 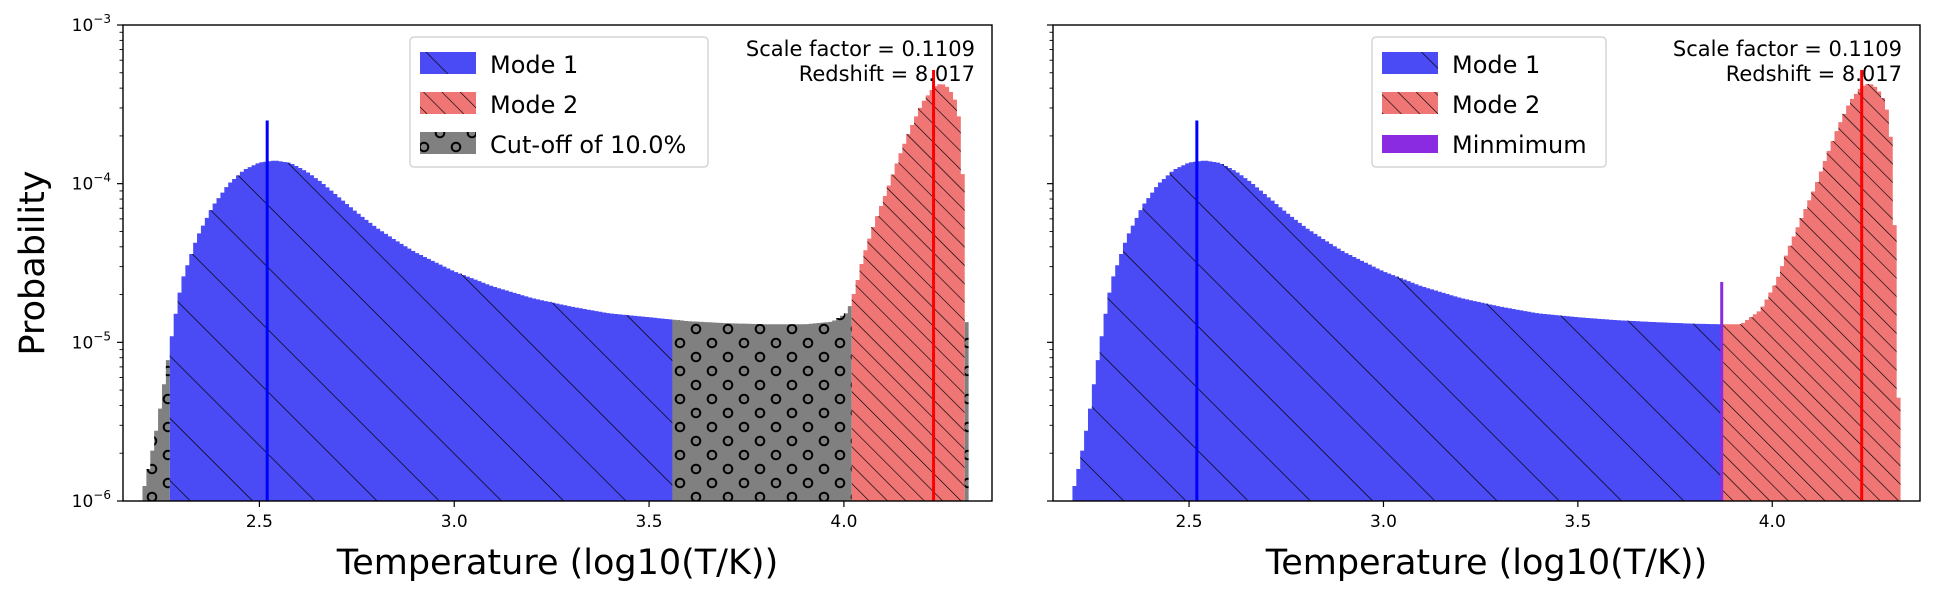 I want to click on legend-item-2: Cut-off of 10.0%, so click(x=553, y=145).